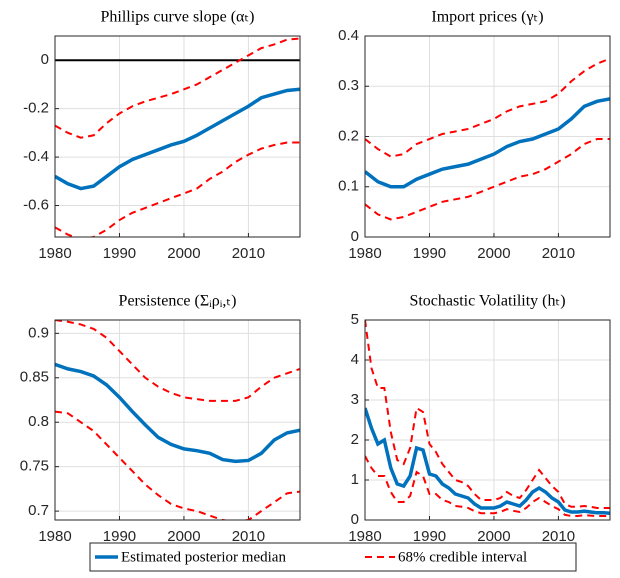 The height and width of the screenshot is (578, 620). What do you see at coordinates (348, 35) in the screenshot?
I see `y-tick-label: 0.4` at bounding box center [348, 35].